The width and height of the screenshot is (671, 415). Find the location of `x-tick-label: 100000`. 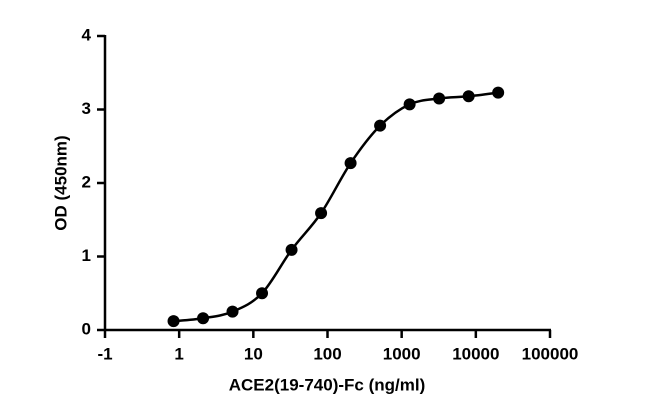

x-tick-label: 100000 is located at coordinates (550, 353).